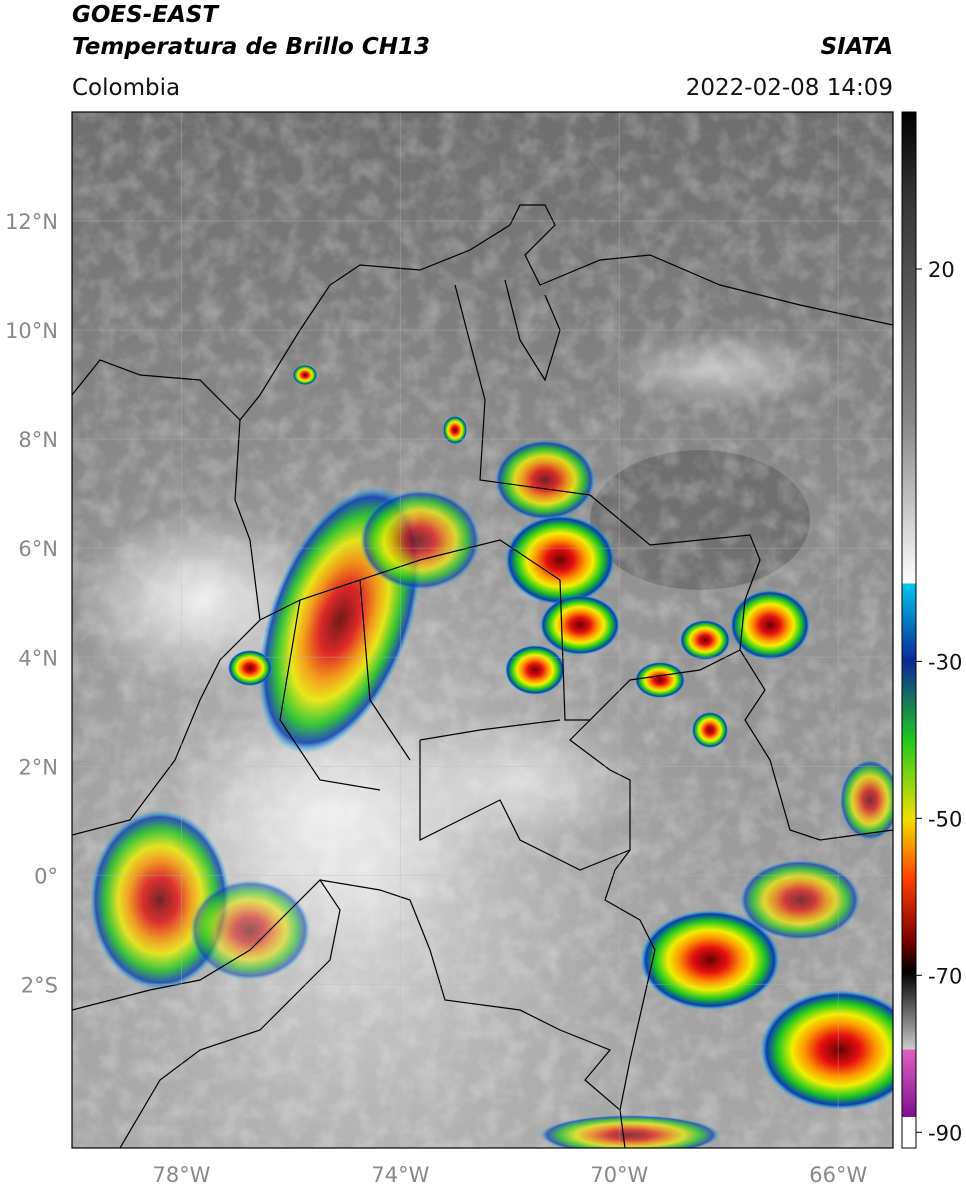 The image size is (966, 1190). Describe the element at coordinates (181, 1175) in the screenshot. I see `lon-tick-label: 78°W` at that location.